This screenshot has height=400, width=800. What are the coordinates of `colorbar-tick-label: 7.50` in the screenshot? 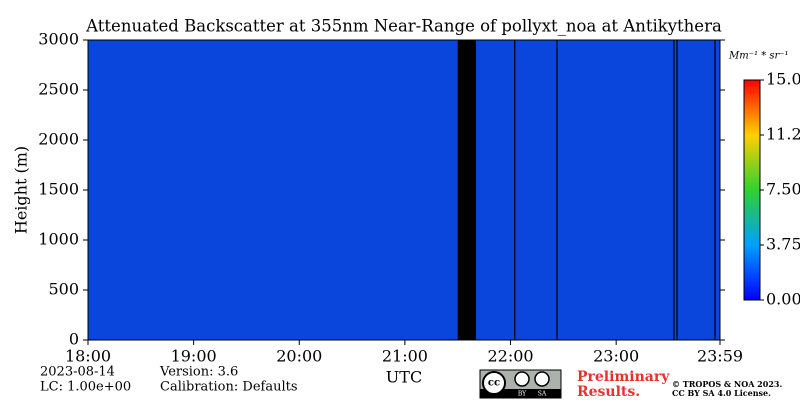 It's located at (783, 189).